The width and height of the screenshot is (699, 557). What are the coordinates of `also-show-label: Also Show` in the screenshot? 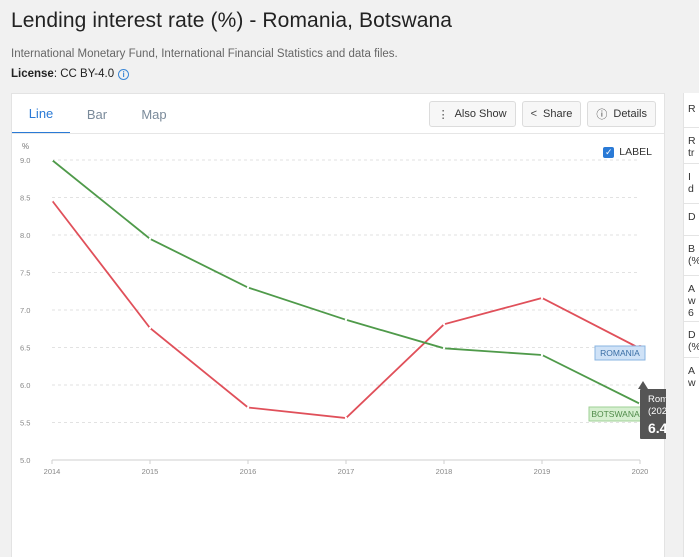 It's located at (480, 114).